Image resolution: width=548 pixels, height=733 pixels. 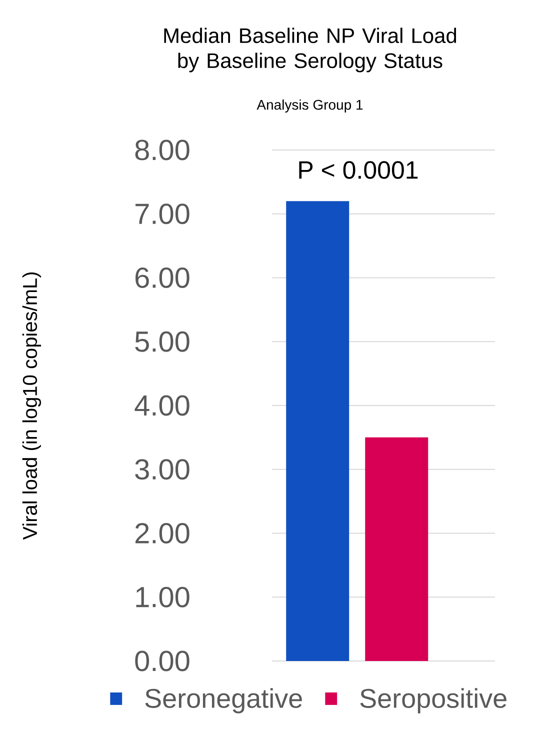 I want to click on y-tick-label: 0.00, so click(x=162, y=661).